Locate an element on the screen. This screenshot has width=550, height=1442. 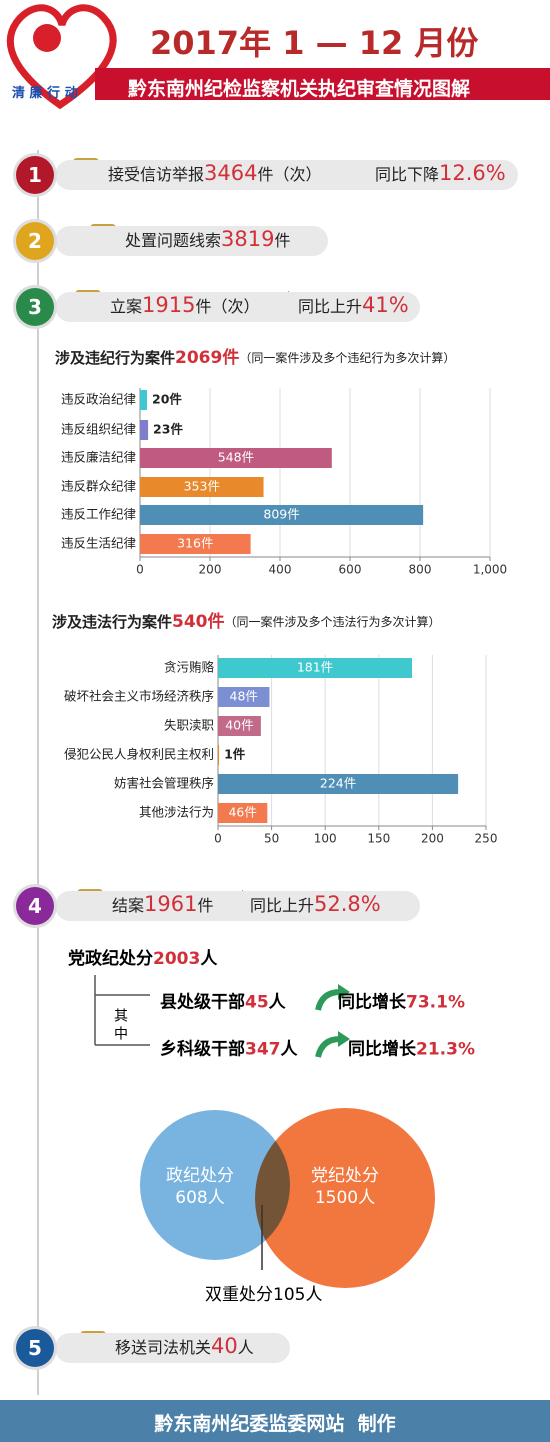
venn-left-text: 政纪处分 608人 is located at coordinates (200, 1187).